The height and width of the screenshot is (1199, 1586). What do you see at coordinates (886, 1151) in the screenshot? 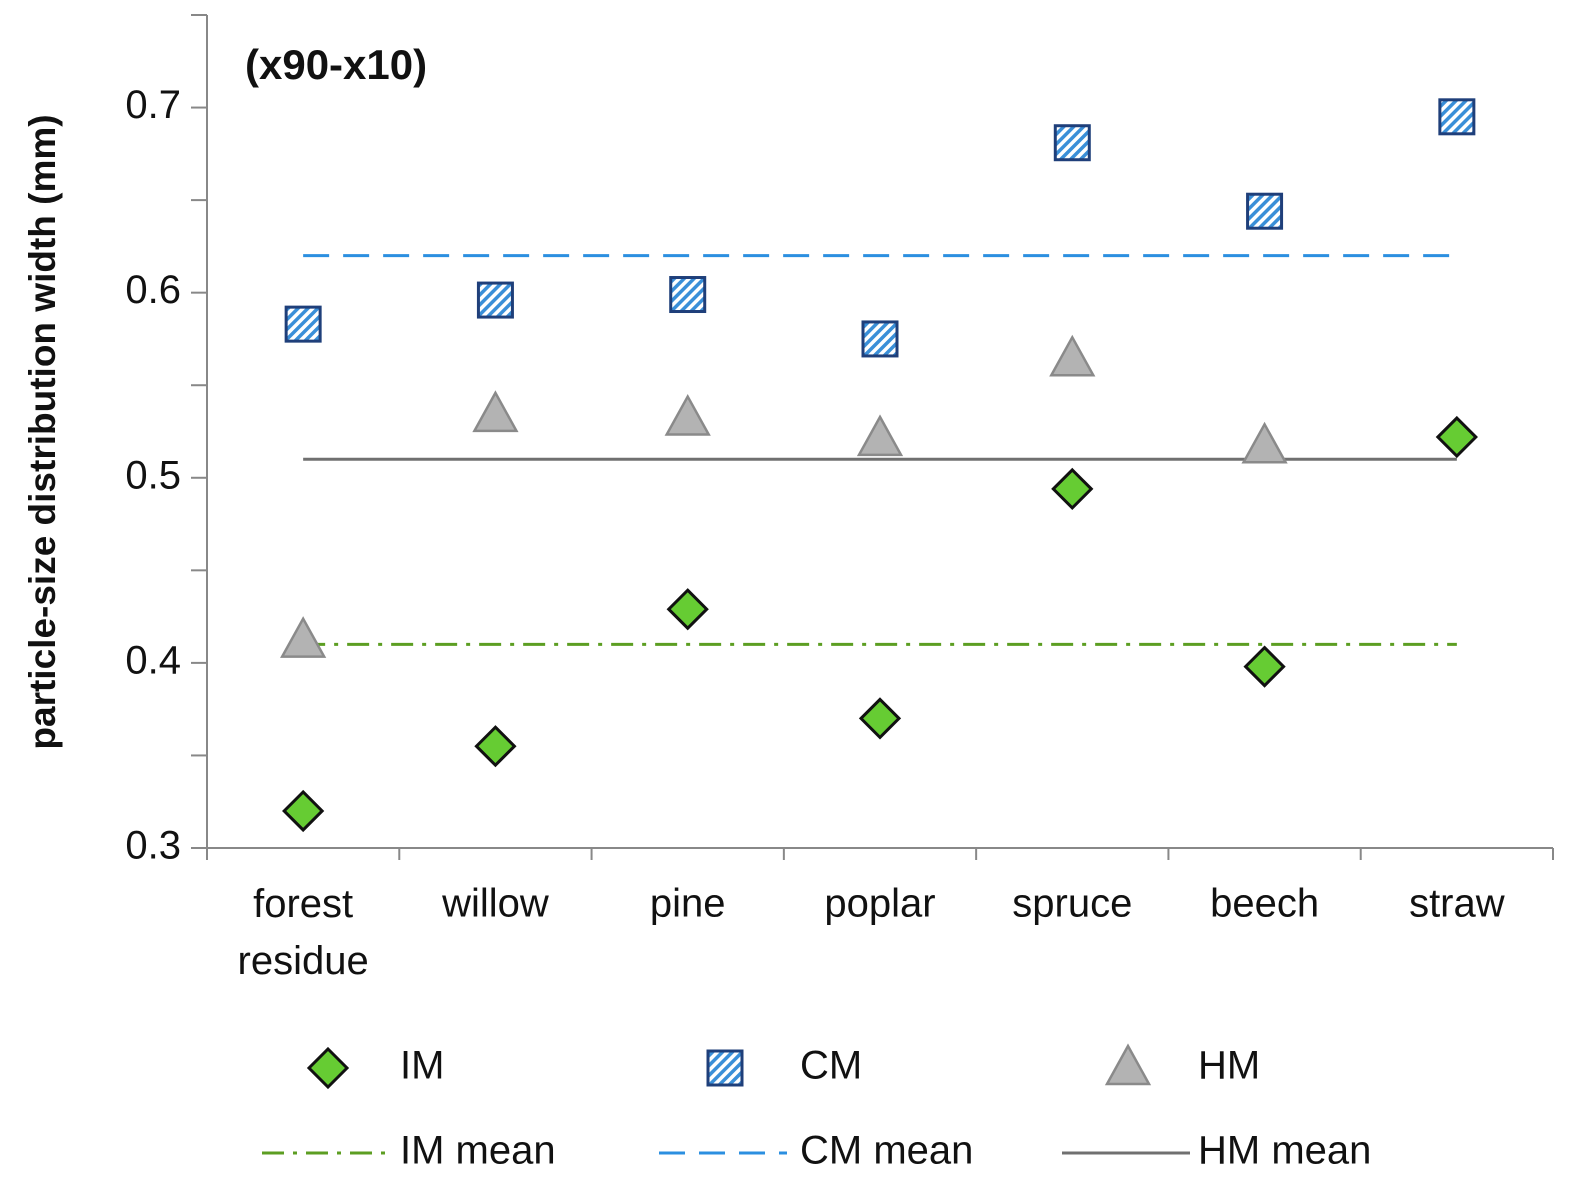
I see `legend-label: CM mean` at bounding box center [886, 1151].